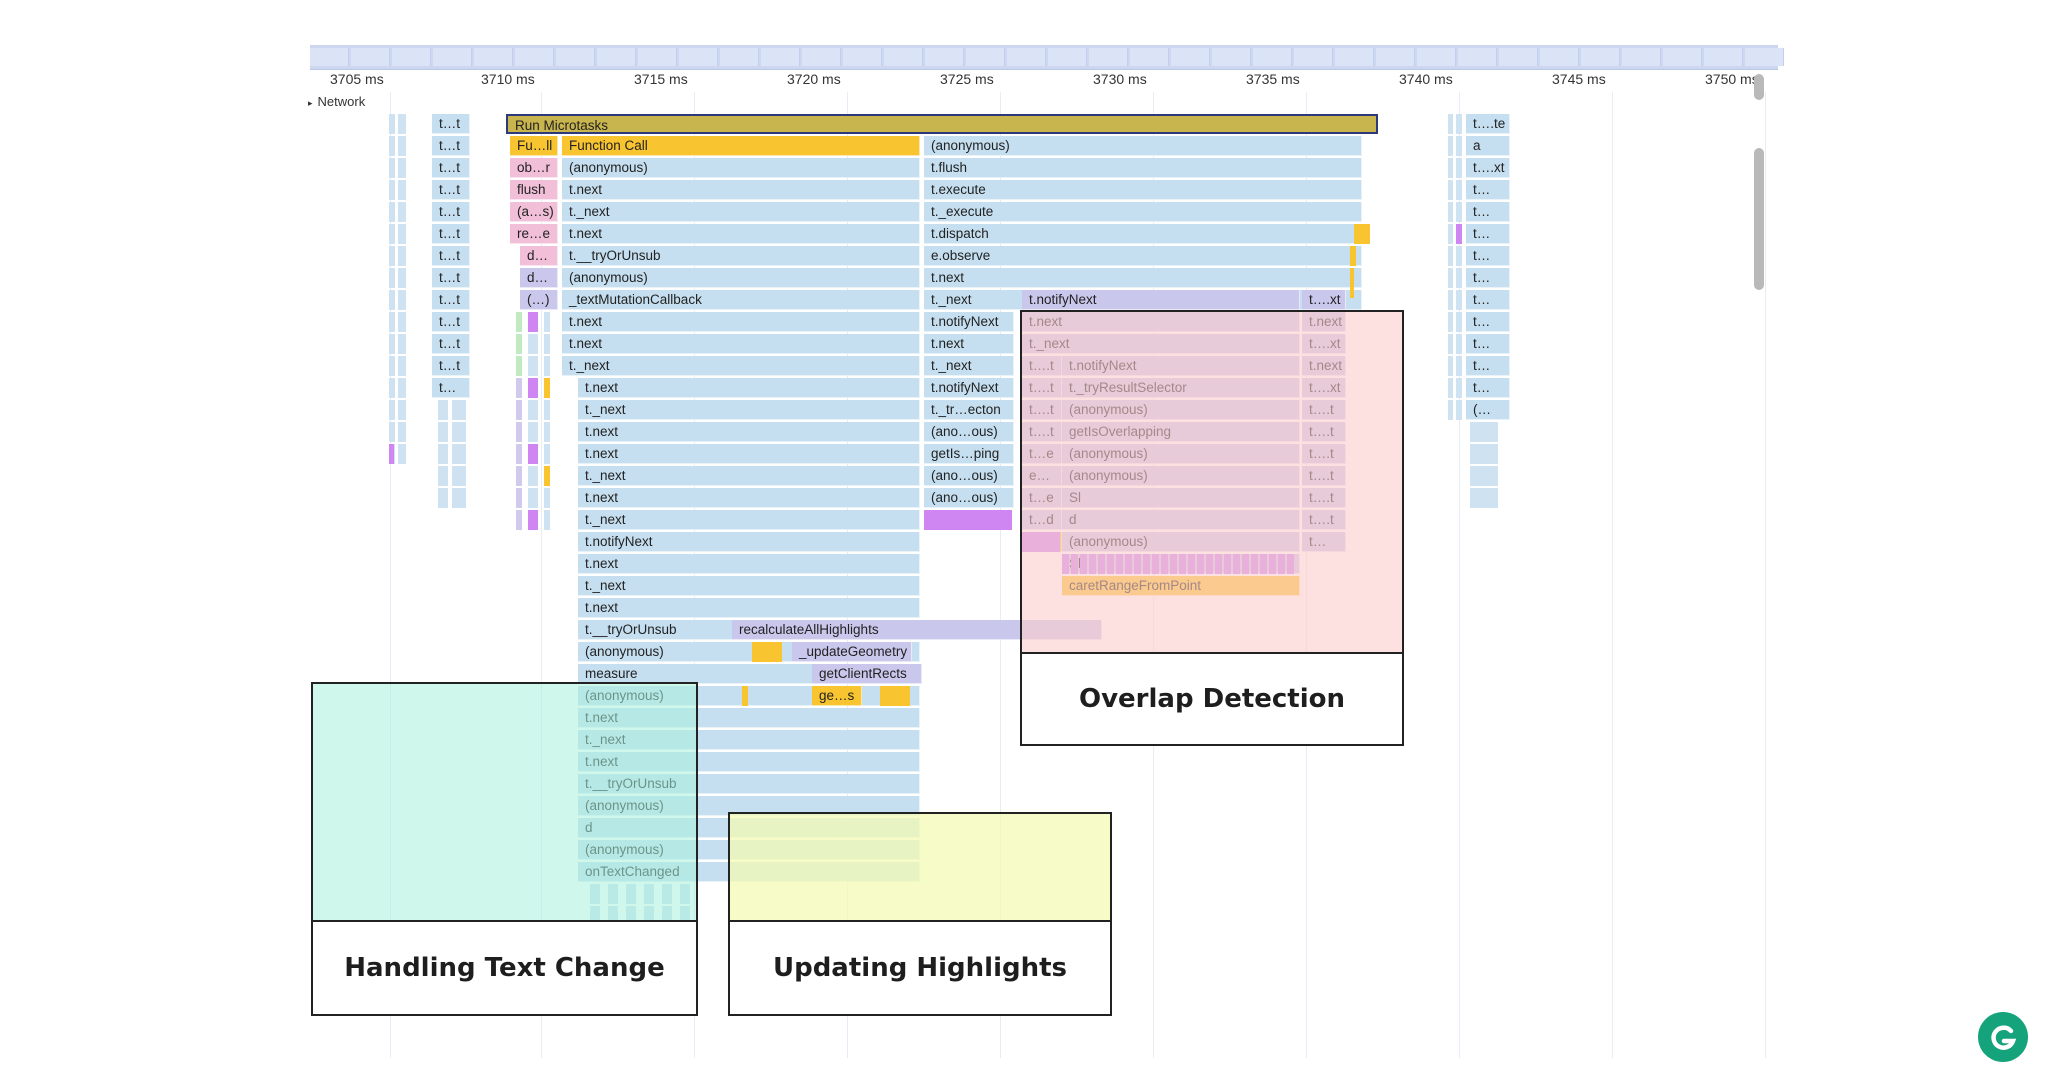 The height and width of the screenshot is (1092, 2048). Describe the element at coordinates (310, 103) in the screenshot. I see `expand-triangle-icon: ▸` at that location.